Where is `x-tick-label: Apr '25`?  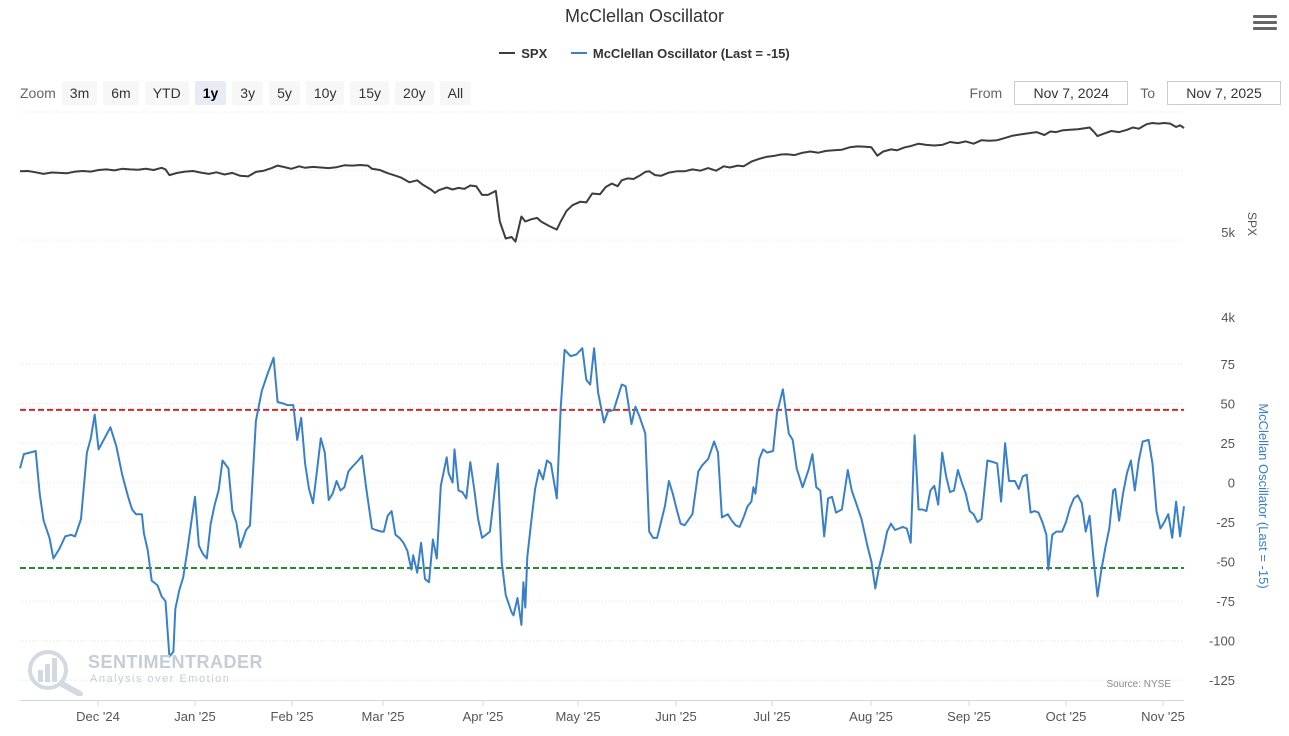 x-tick-label: Apr '25 is located at coordinates (483, 716).